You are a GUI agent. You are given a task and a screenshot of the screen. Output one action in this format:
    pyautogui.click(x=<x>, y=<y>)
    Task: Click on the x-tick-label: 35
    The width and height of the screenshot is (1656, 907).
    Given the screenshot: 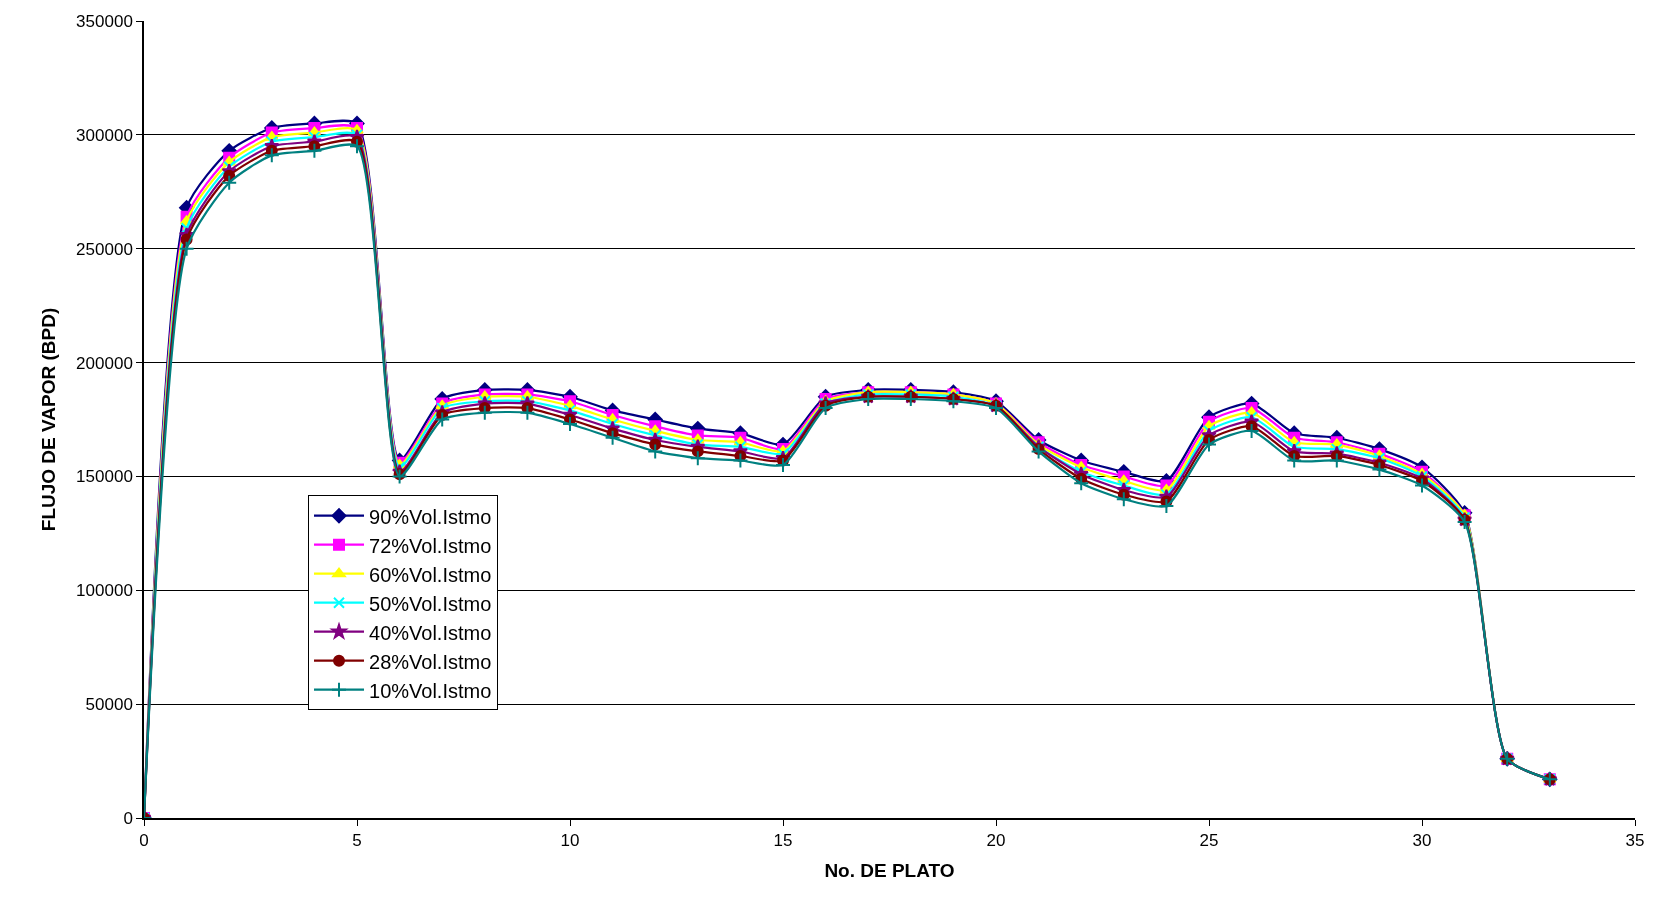 What is the action you would take?
    pyautogui.click(x=1635, y=841)
    